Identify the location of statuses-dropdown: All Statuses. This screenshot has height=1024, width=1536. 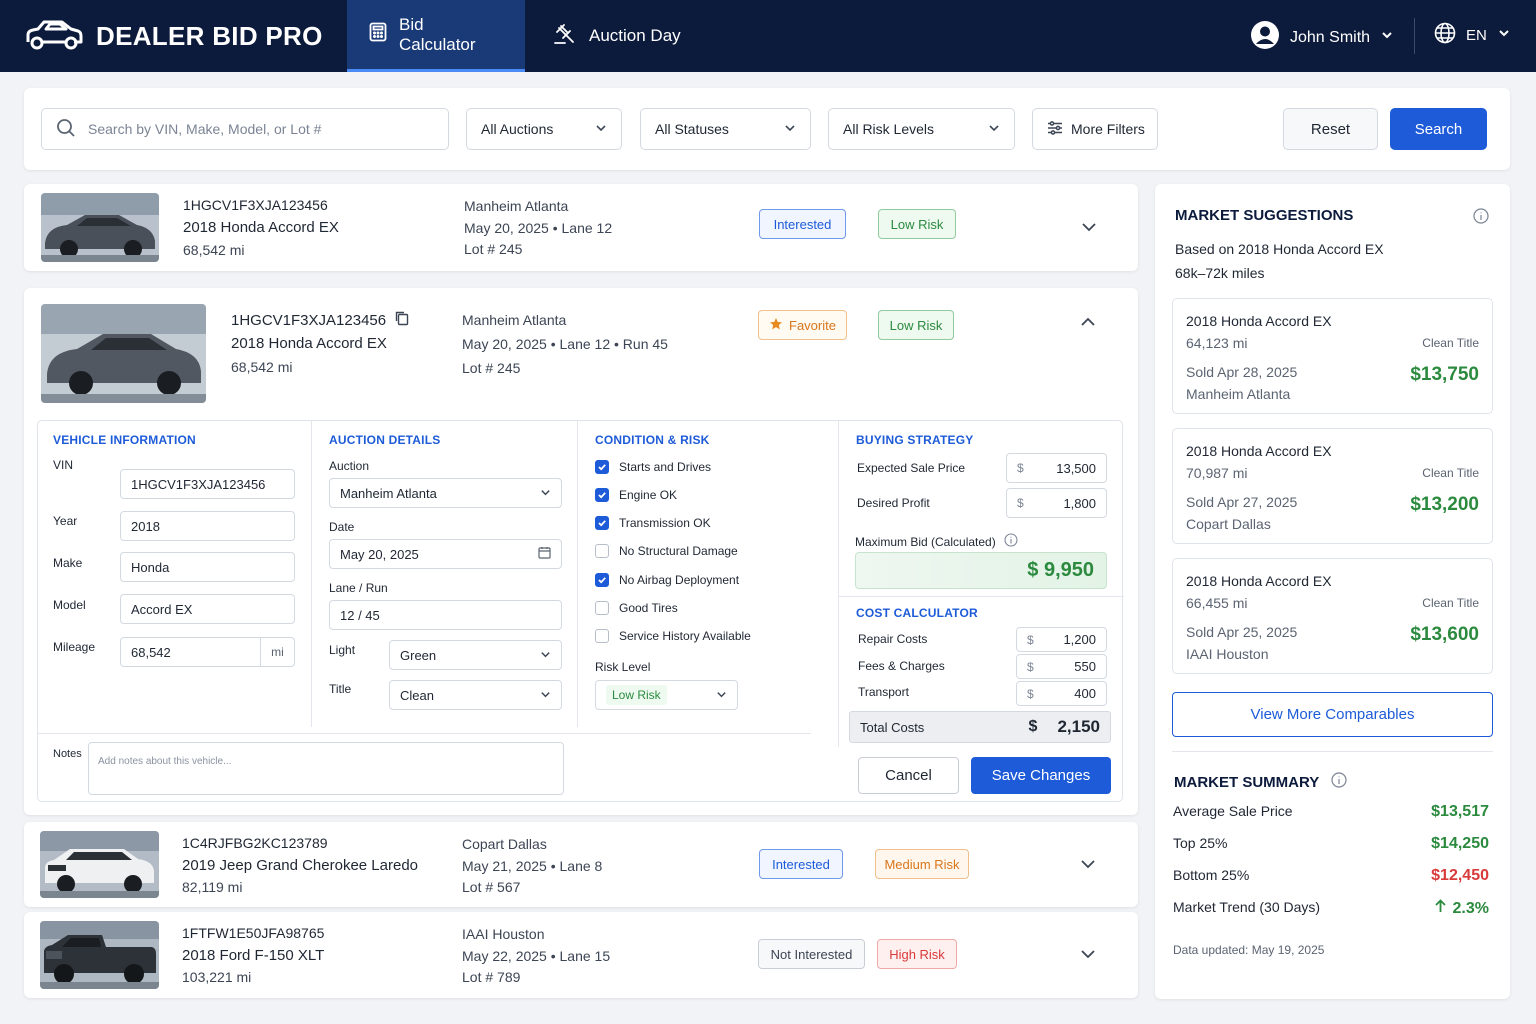
(725, 129).